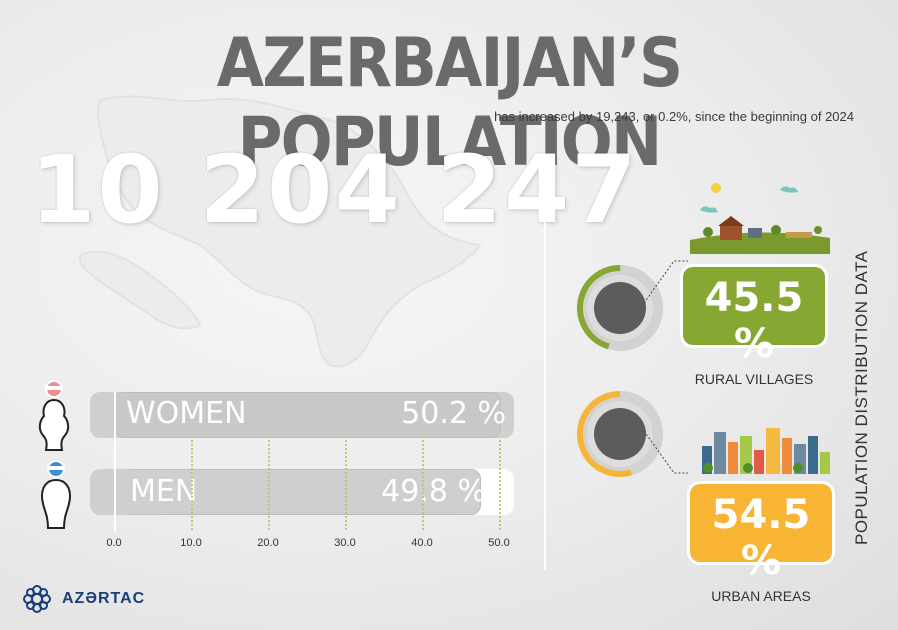 This screenshot has width=898, height=630. I want to click on urban-label: URBAN AREAS, so click(761, 596).